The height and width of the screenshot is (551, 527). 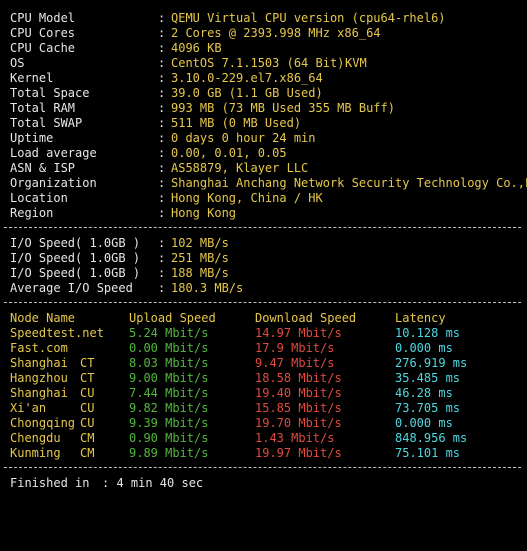 What do you see at coordinates (204, 213) in the screenshot?
I see `sysinfo-value: Hong Kong` at bounding box center [204, 213].